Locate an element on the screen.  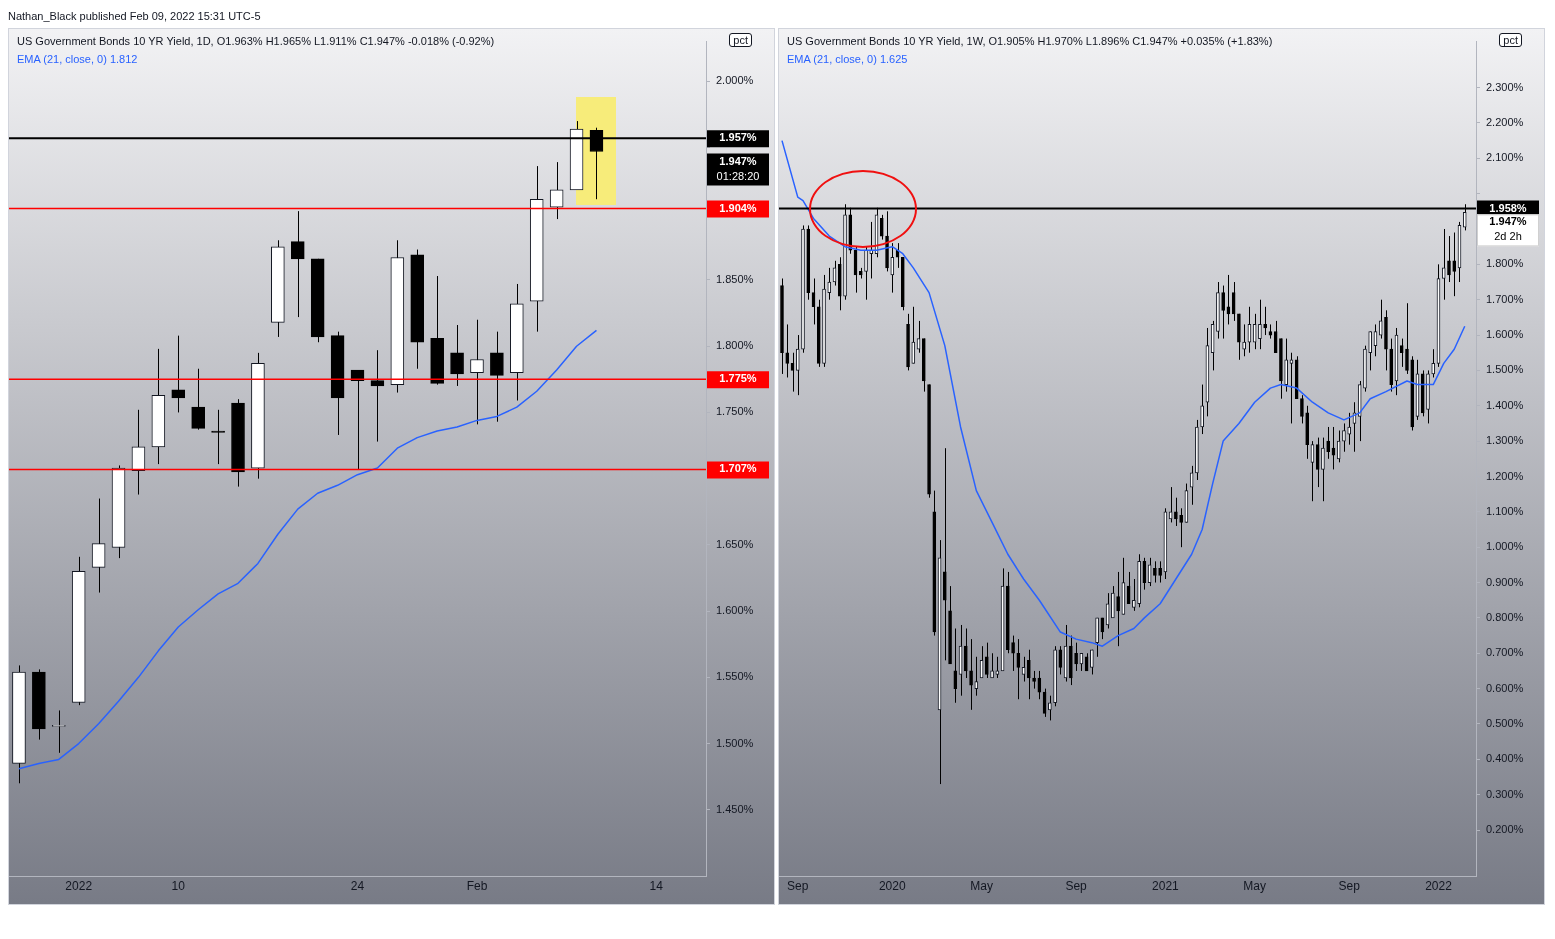
y-tick-label: 0.300% is located at coordinates (1505, 793).